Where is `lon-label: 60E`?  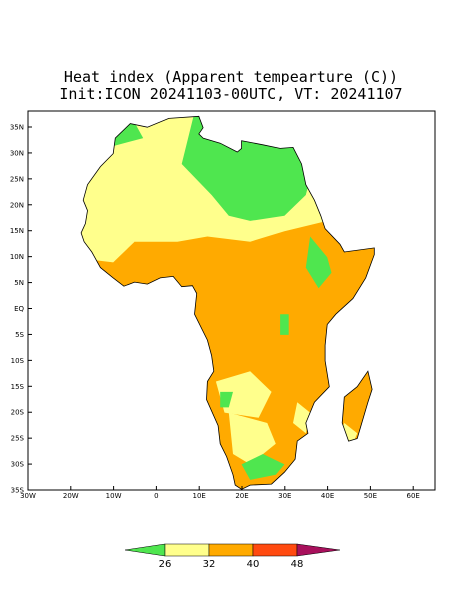 lon-label: 60E is located at coordinates (413, 496).